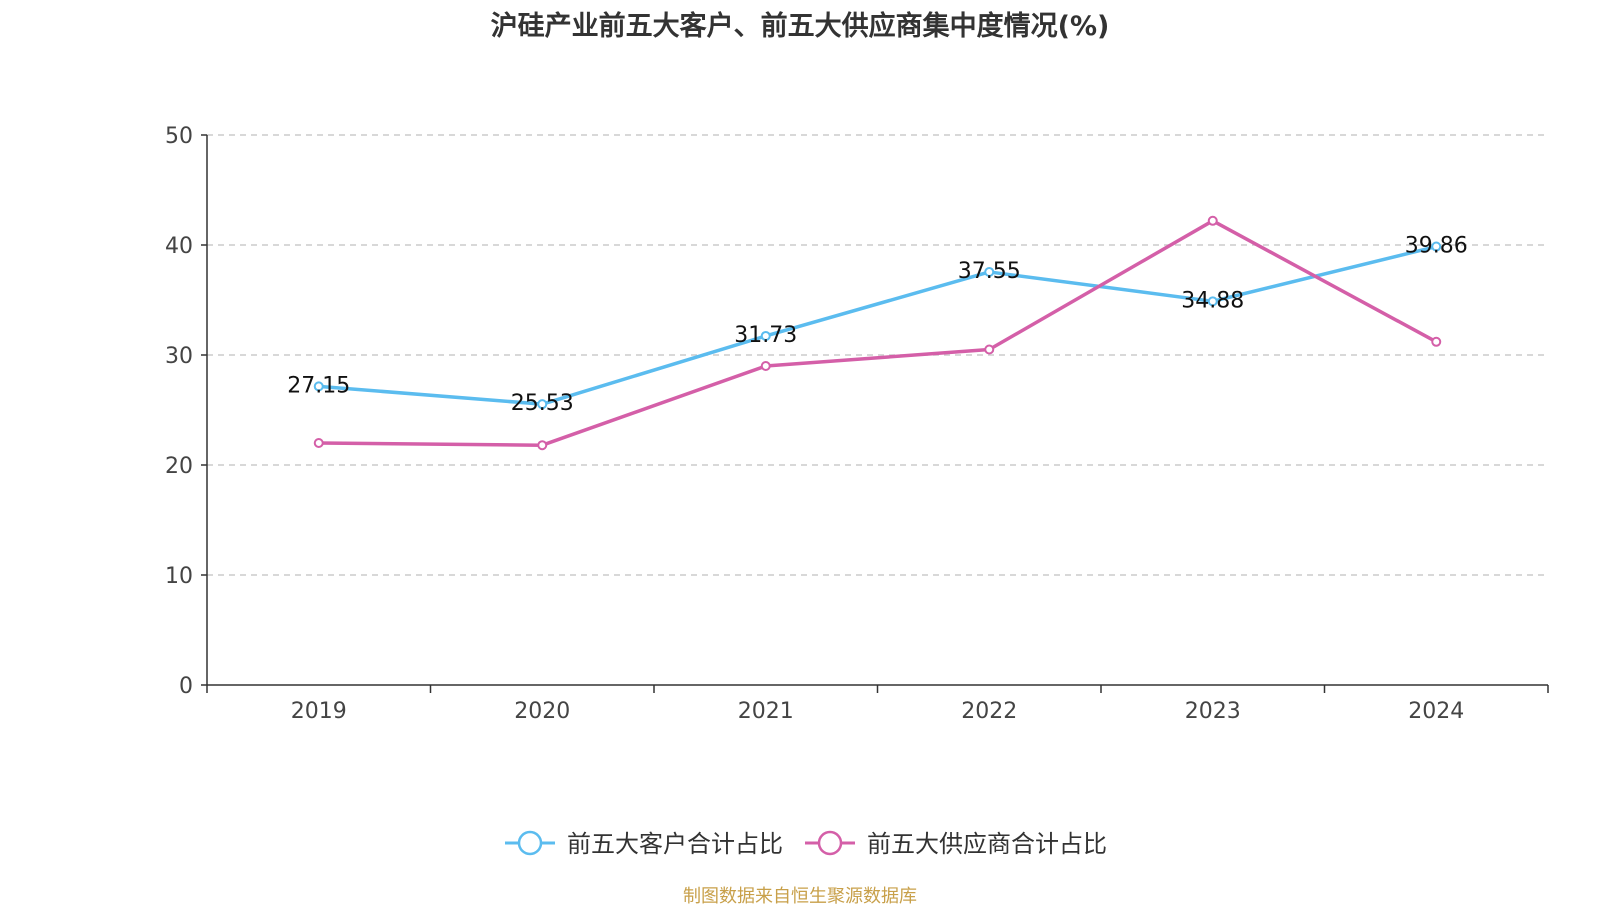  I want to click on data-label: 31.73, so click(765, 335).